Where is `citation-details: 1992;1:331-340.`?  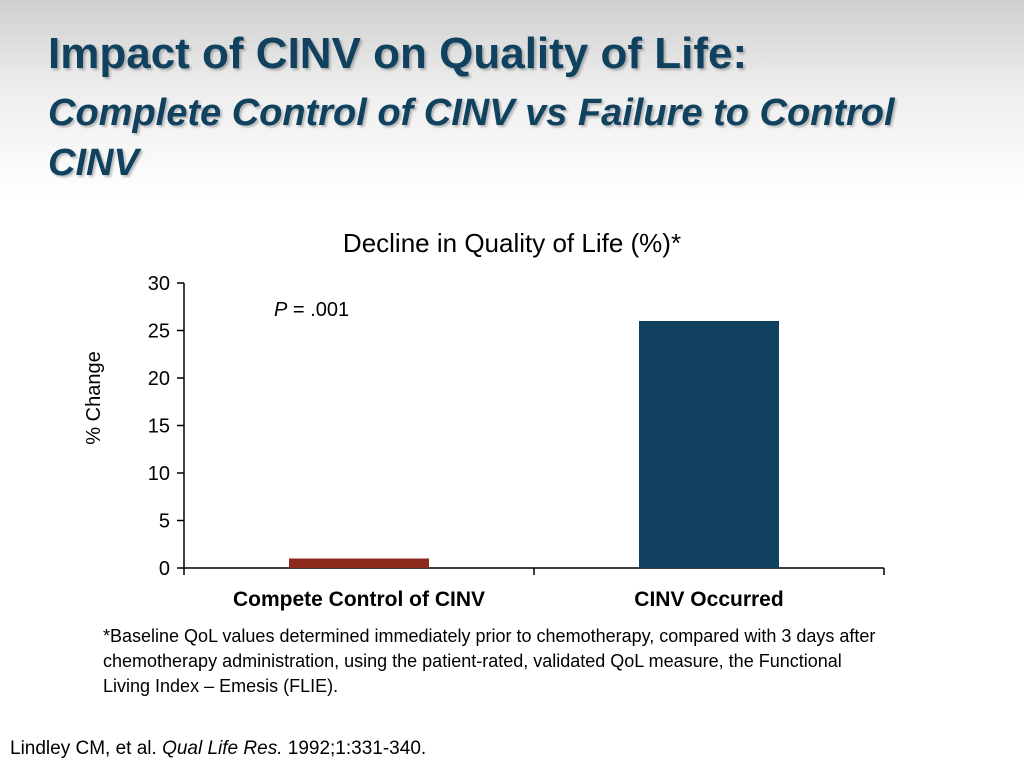 citation-details: 1992;1:331-340. is located at coordinates (354, 748).